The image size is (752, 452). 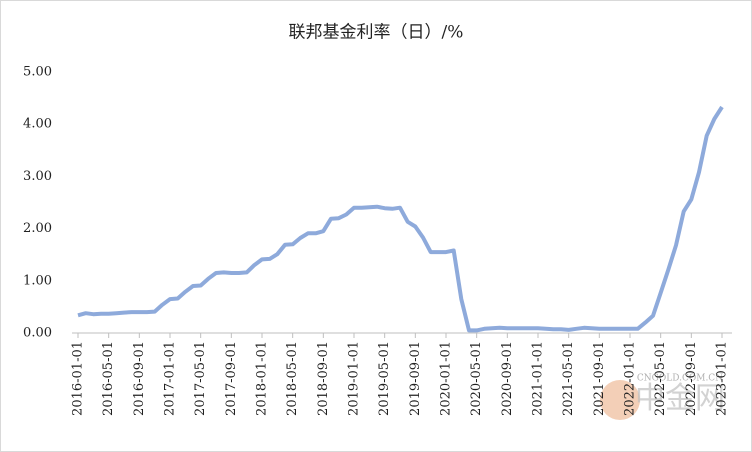 I want to click on x-tick-label: 2022-05-01, so click(x=660, y=378).